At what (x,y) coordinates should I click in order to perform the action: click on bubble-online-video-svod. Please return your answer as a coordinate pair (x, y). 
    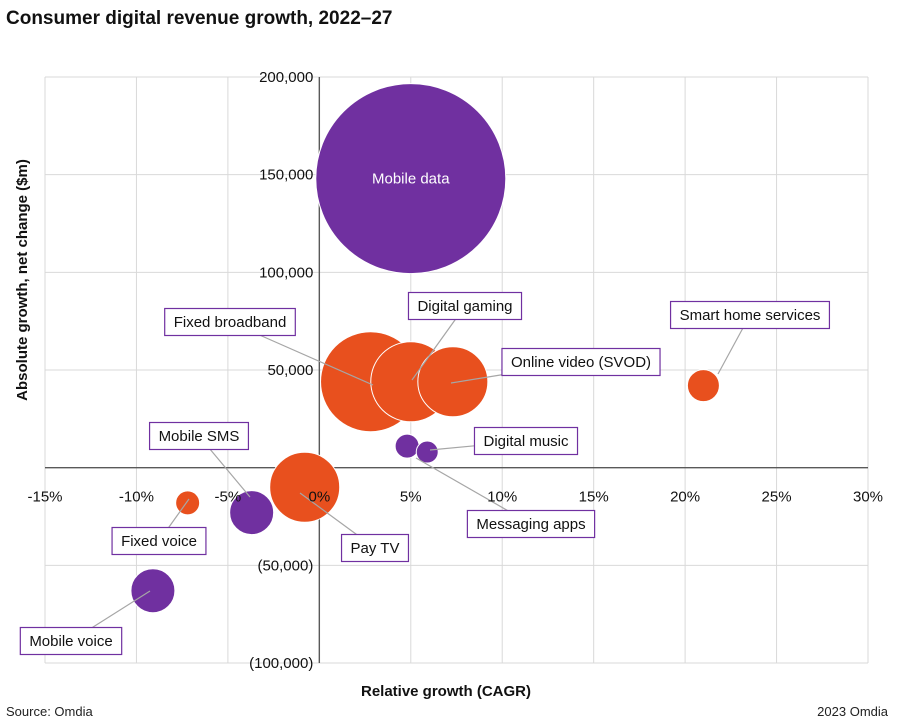
    Looking at the image, I should click on (453, 382).